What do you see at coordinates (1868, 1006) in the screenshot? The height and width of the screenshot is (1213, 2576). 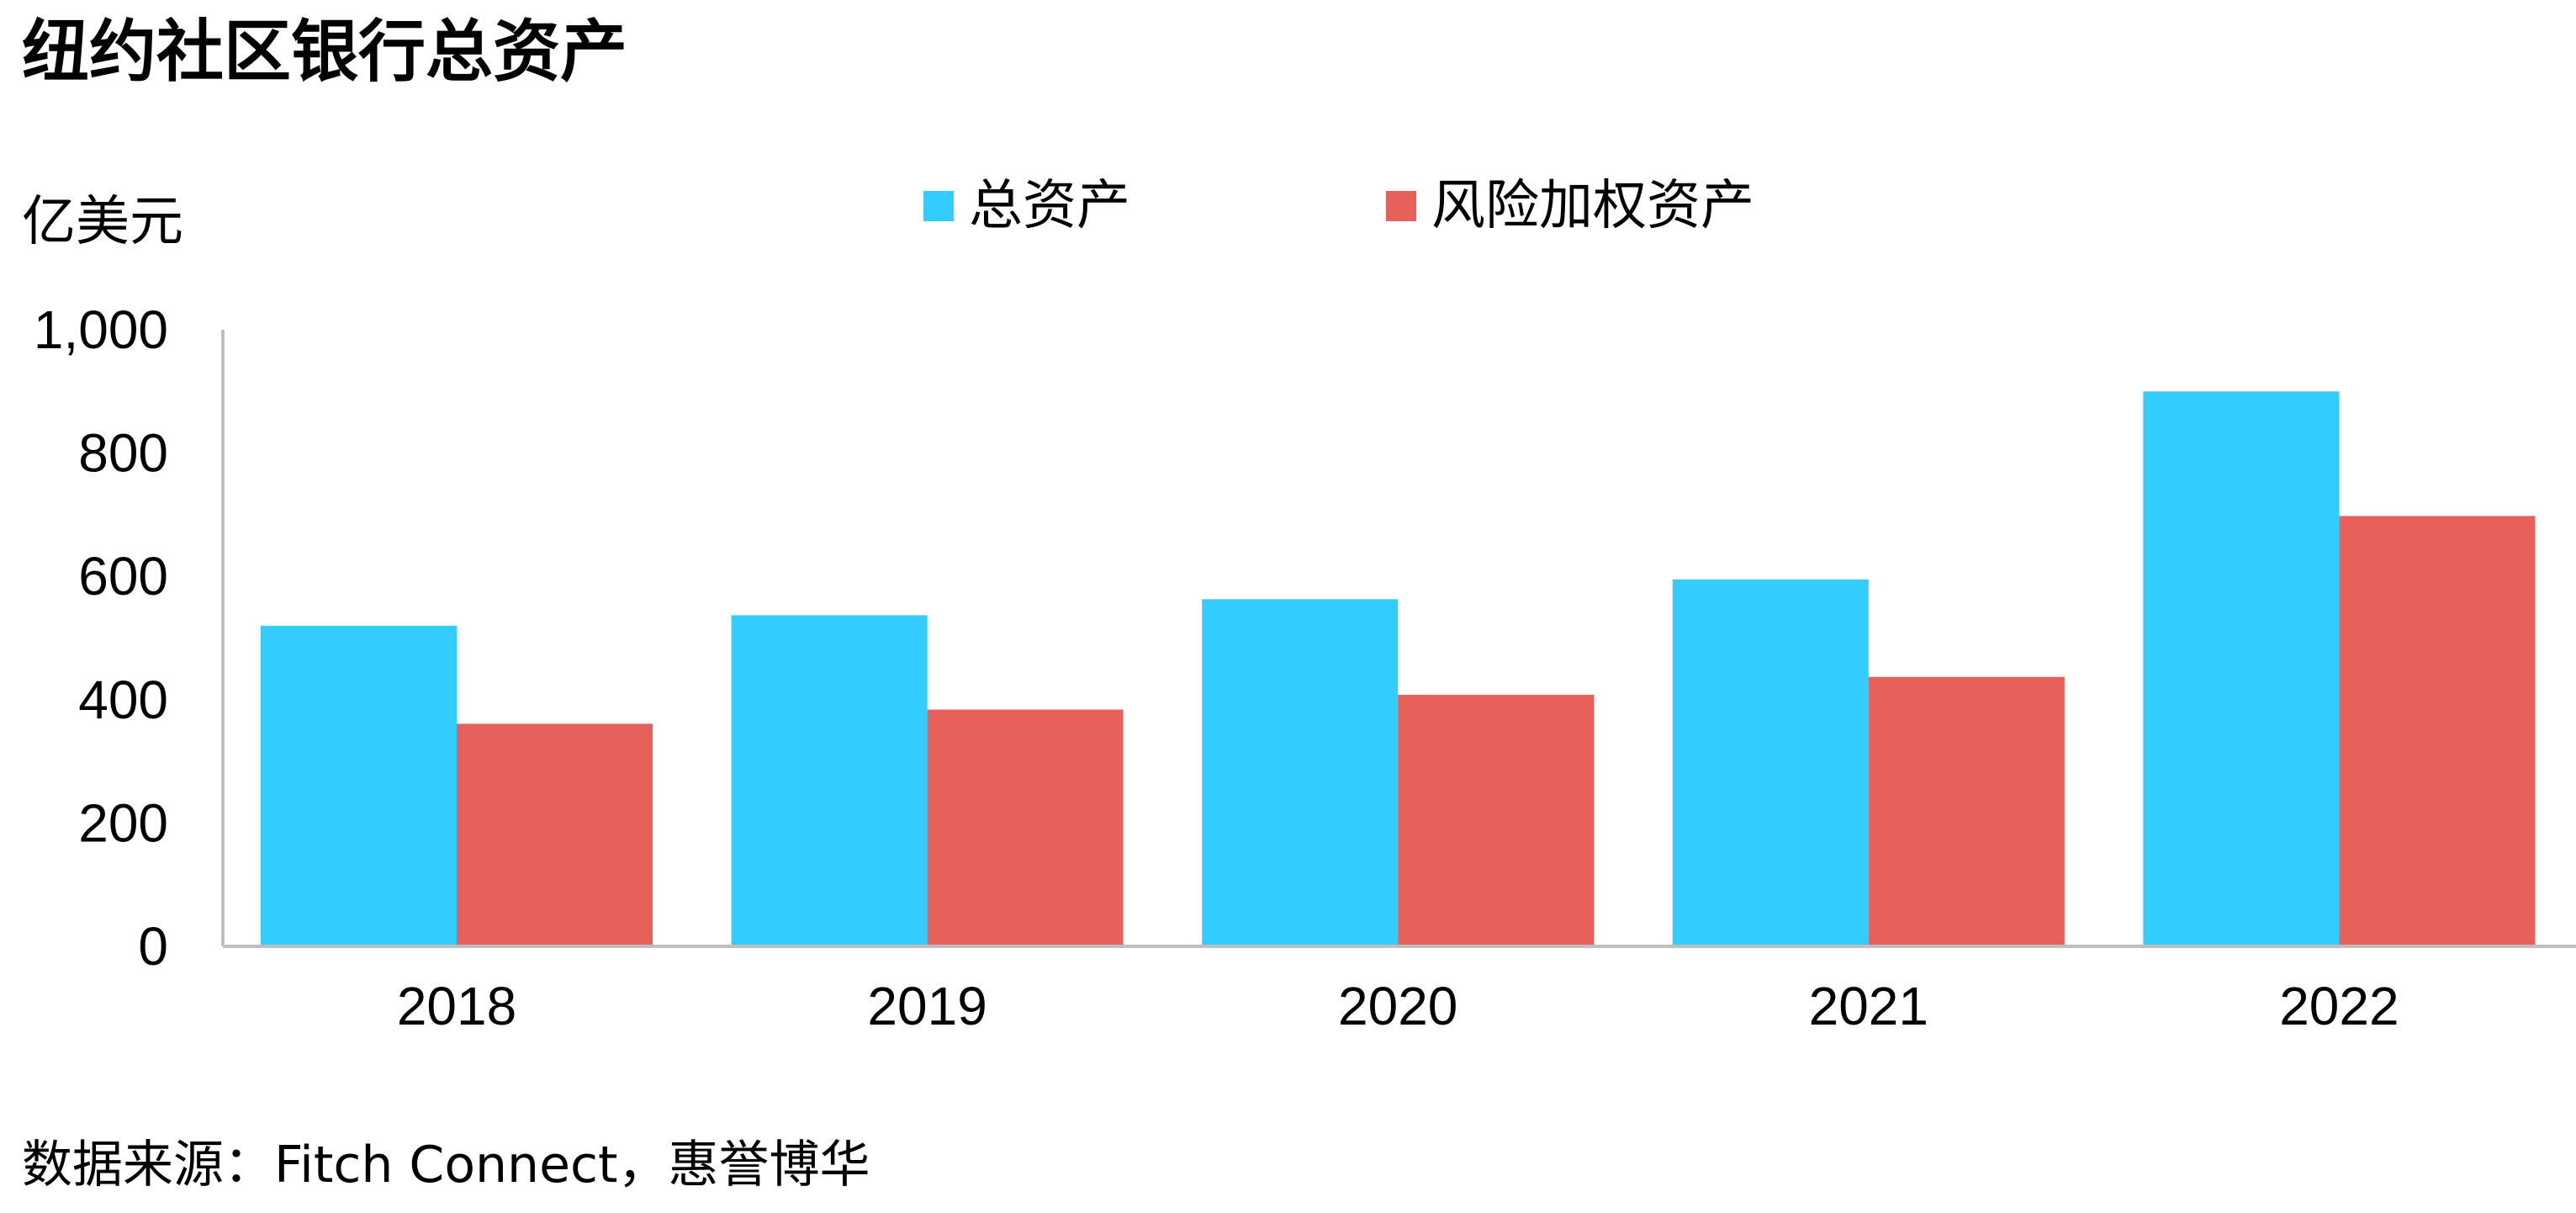 I see `x-tick-label-2021: 2021` at bounding box center [1868, 1006].